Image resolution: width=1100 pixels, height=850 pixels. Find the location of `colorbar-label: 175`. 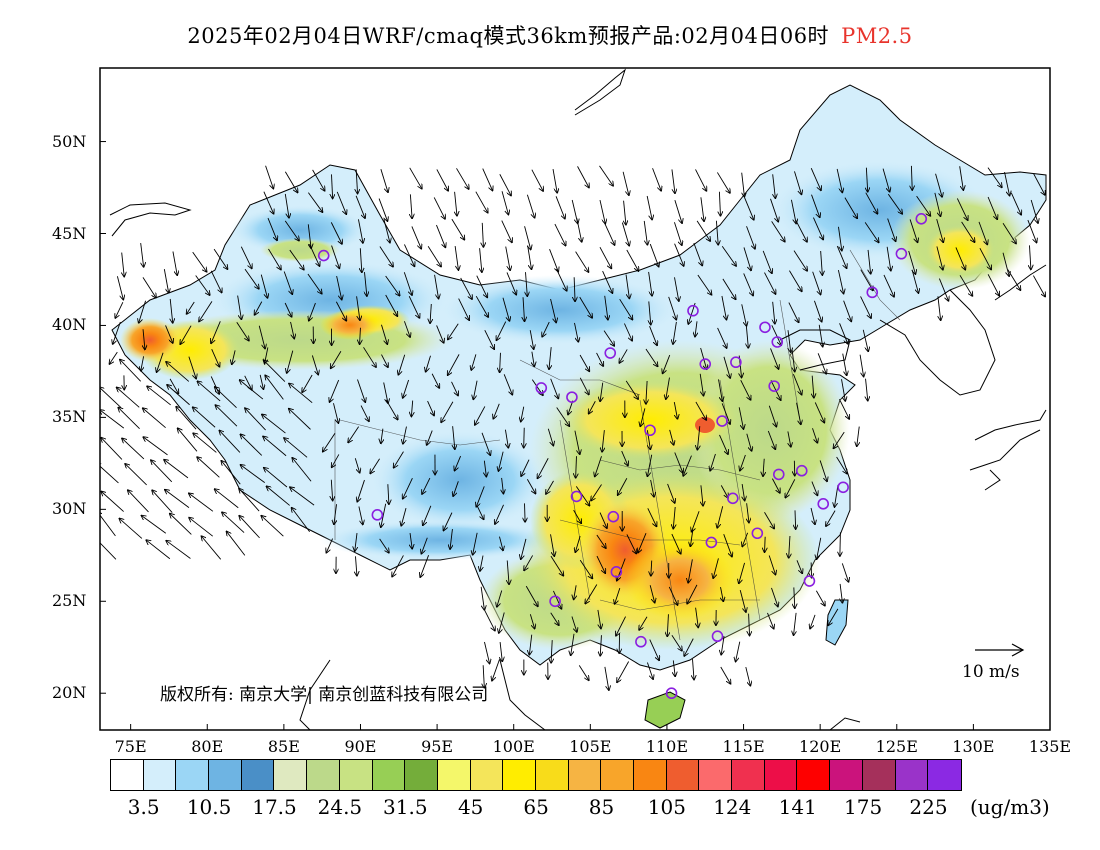

colorbar-label: 175 is located at coordinates (863, 807).